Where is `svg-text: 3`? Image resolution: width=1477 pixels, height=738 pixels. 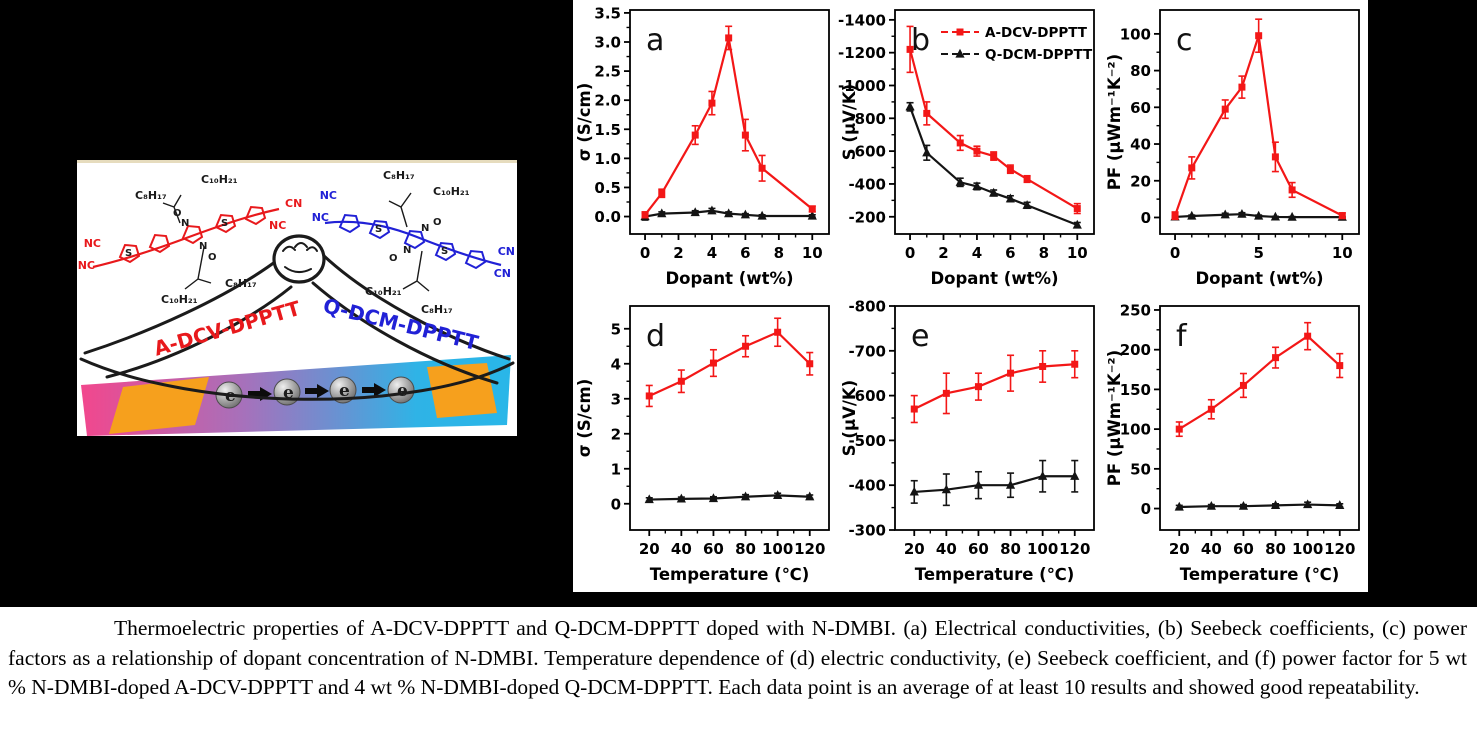 svg-text: 3 is located at coordinates (616, 399).